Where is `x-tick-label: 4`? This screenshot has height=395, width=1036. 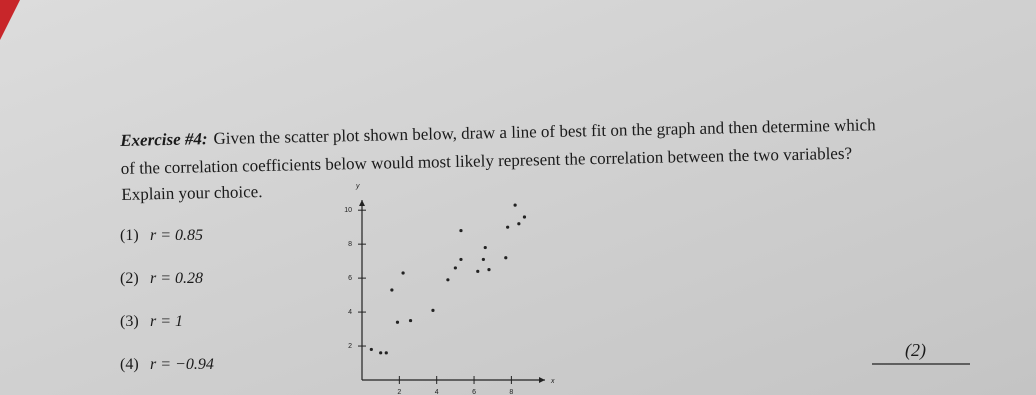 x-tick-label: 4 is located at coordinates (437, 392).